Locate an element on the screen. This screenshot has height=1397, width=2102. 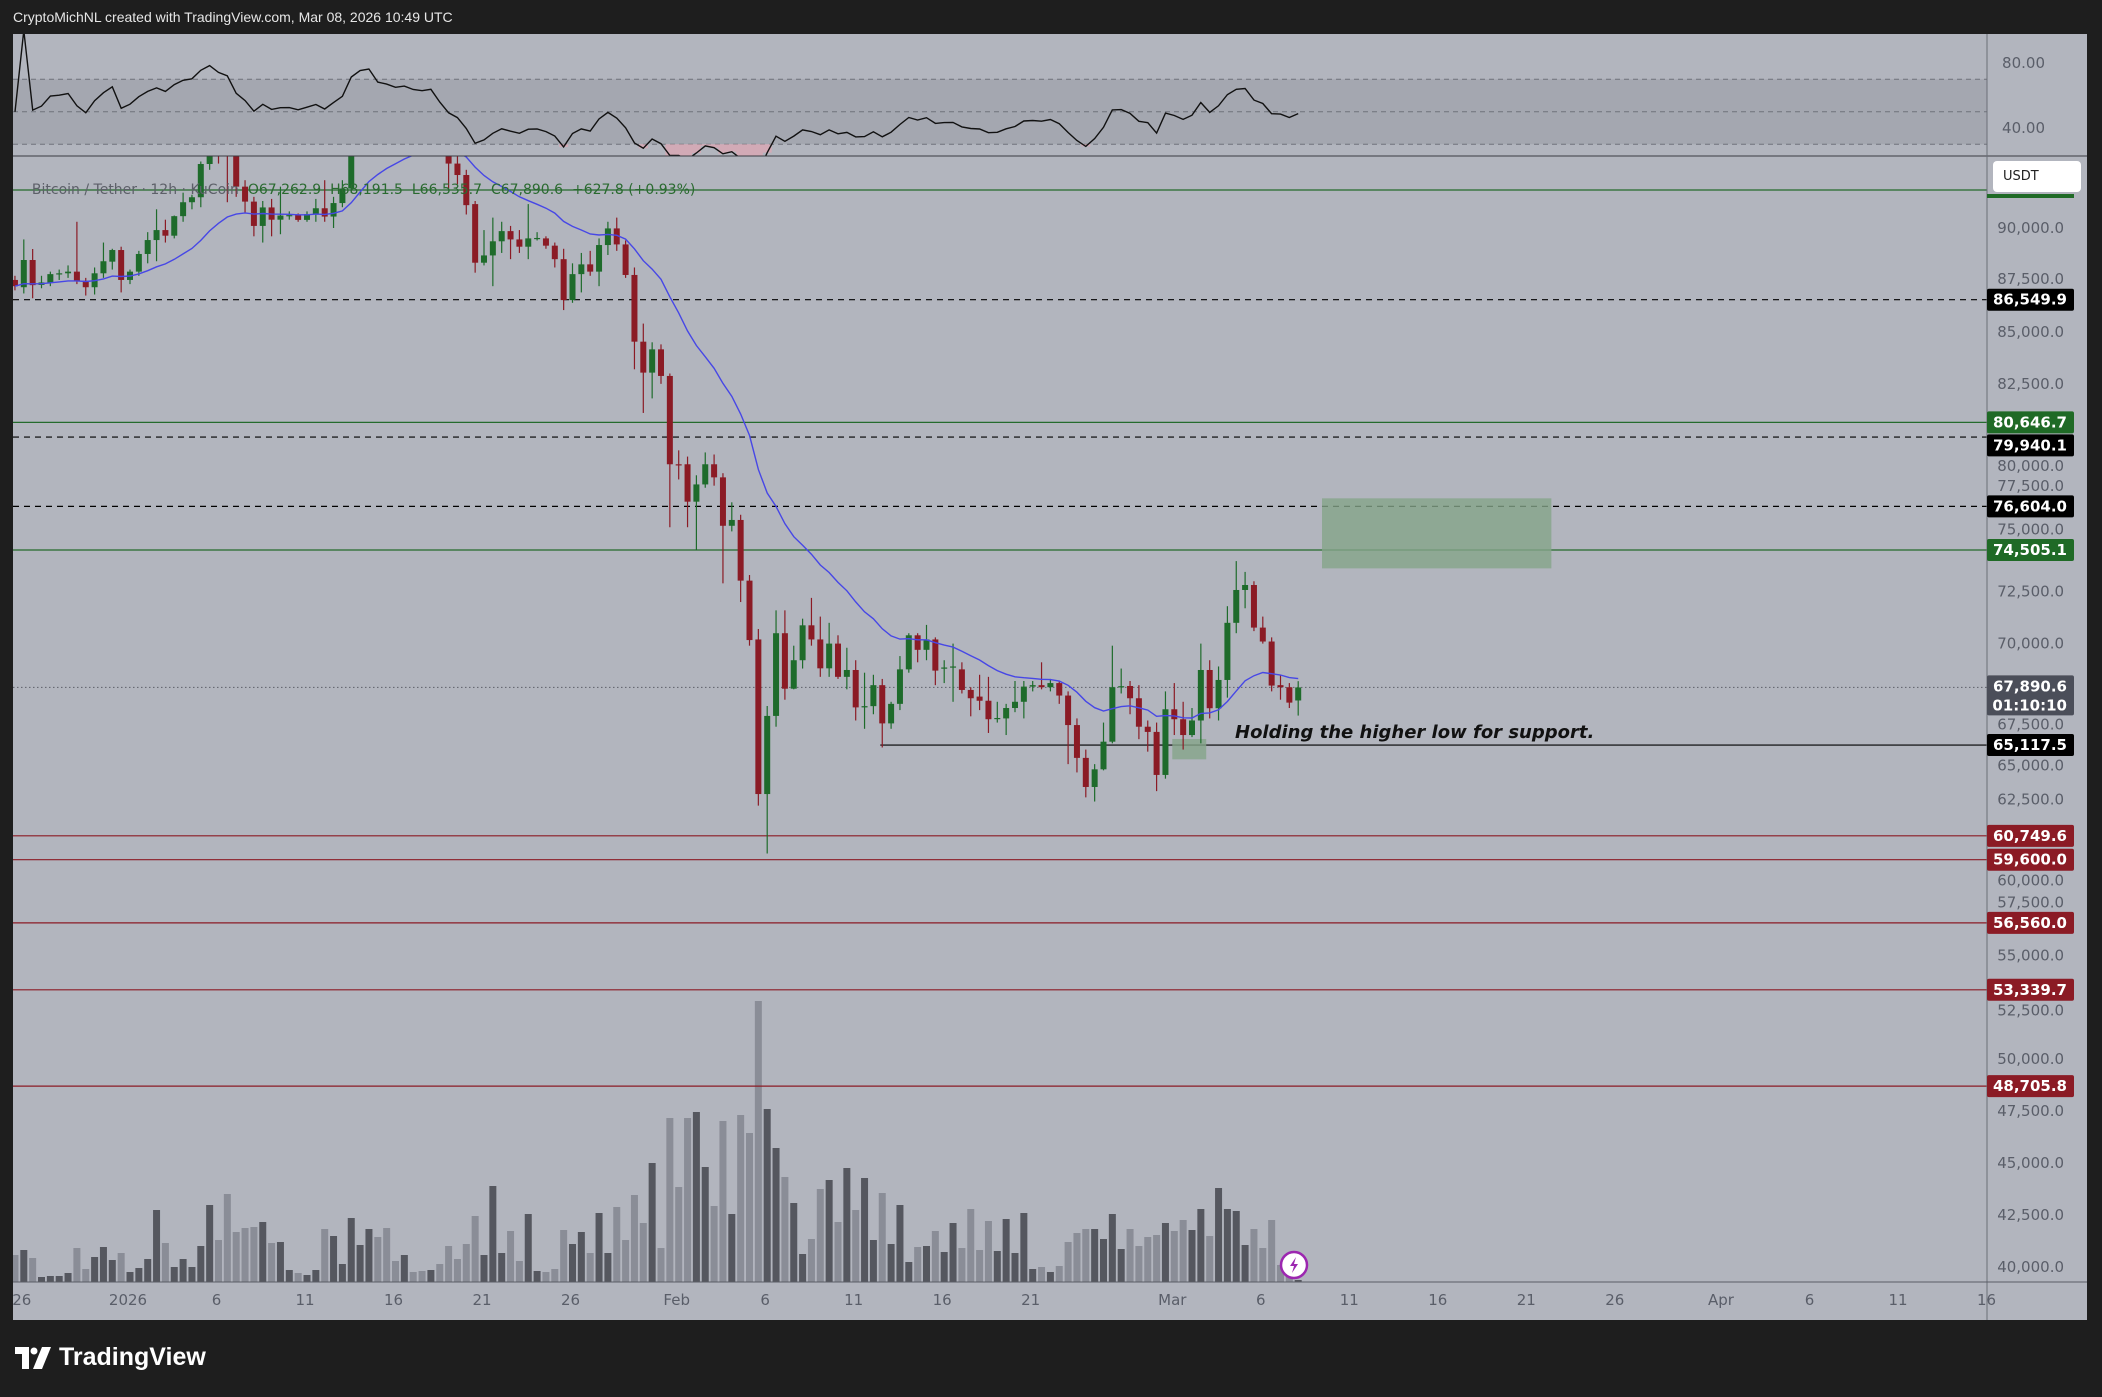
level-price-tag: 48,705.8 is located at coordinates (2030, 1086).